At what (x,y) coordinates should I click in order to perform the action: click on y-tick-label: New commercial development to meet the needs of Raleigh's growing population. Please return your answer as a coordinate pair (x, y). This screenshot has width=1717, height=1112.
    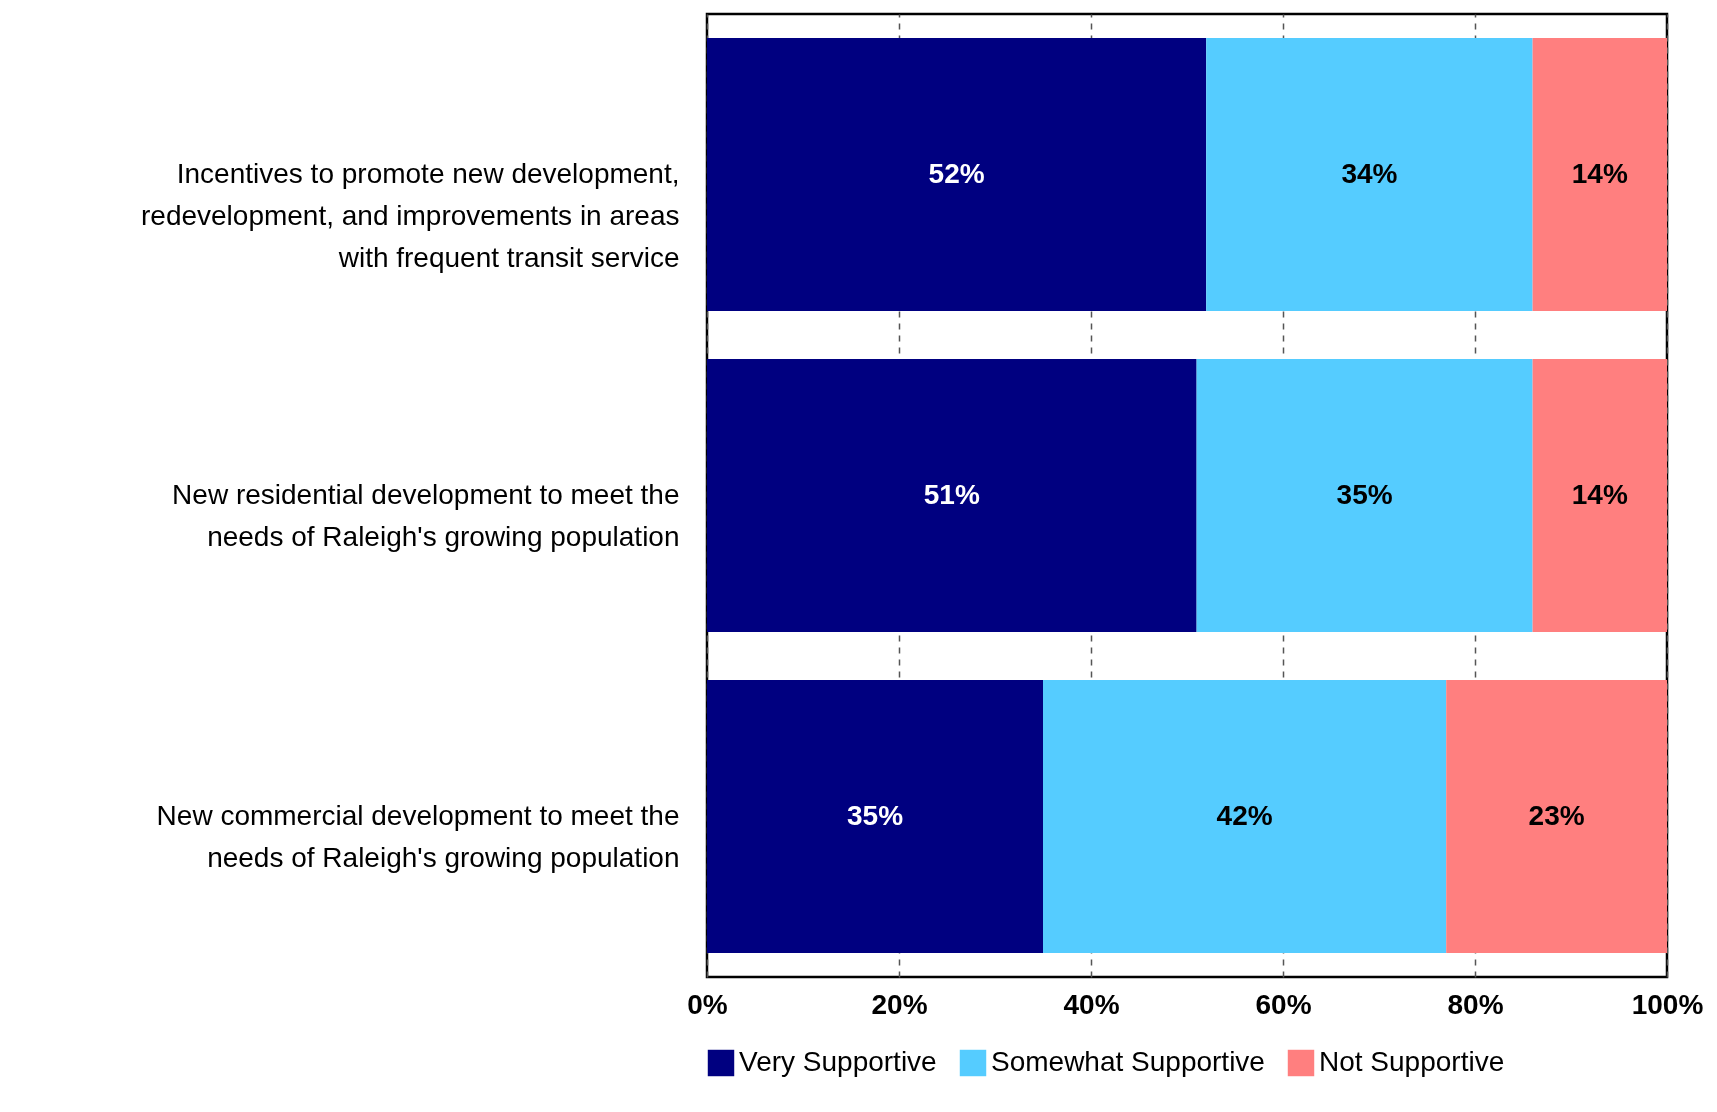
    Looking at the image, I should click on (418, 836).